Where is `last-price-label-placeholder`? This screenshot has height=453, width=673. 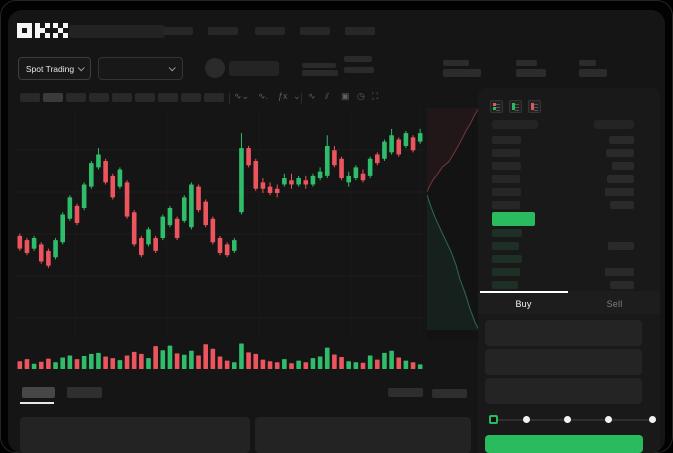
last-price-label-placeholder is located at coordinates (319, 65).